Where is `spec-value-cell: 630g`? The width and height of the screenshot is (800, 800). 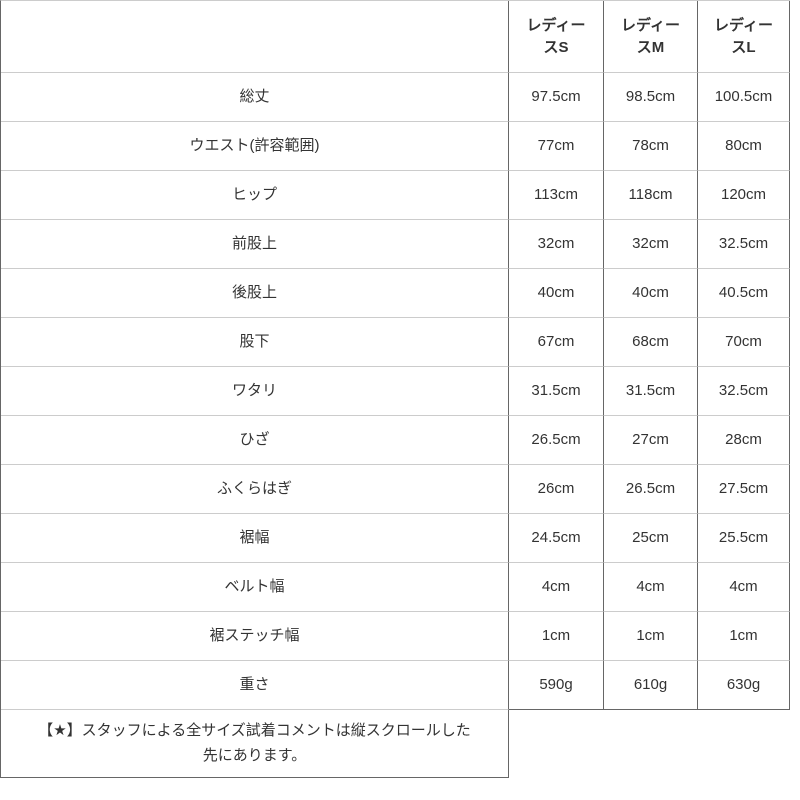 spec-value-cell: 630g is located at coordinates (744, 685).